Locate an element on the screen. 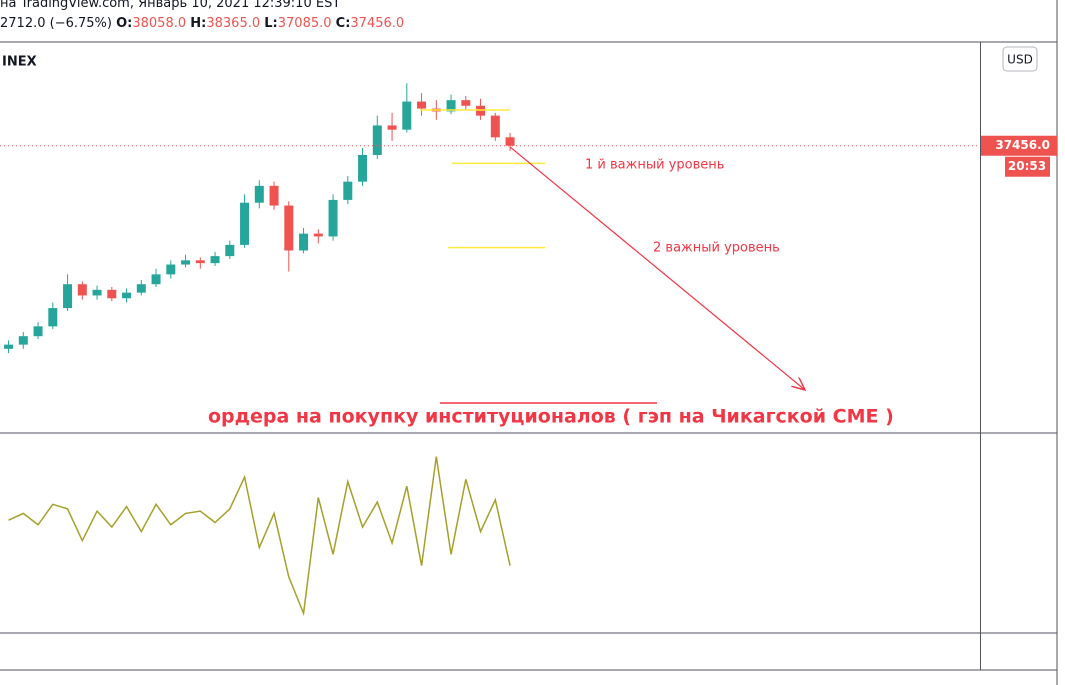  l-value: 37085.0 is located at coordinates (304, 23).